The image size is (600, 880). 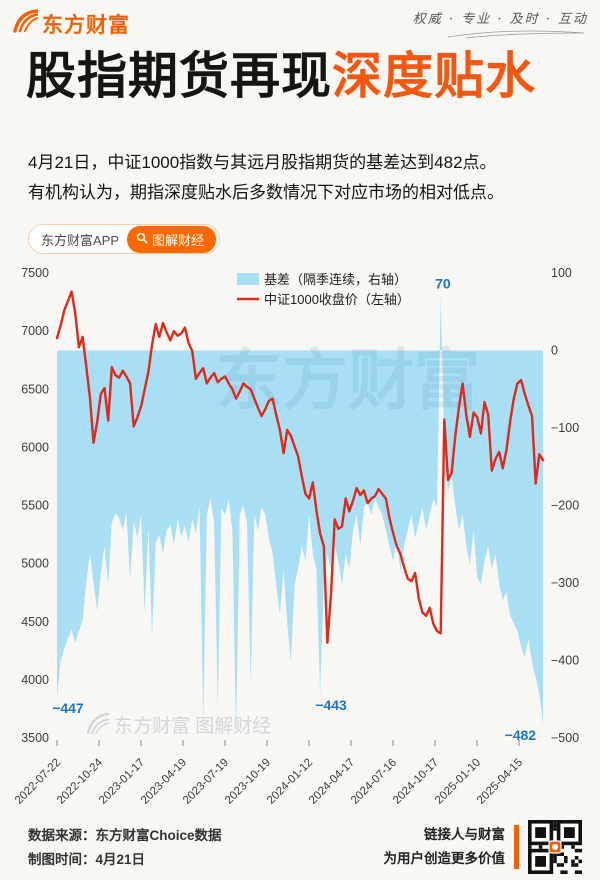 I want to click on footer-slogan-line2: 为用户创造更多价值, so click(x=444, y=858).